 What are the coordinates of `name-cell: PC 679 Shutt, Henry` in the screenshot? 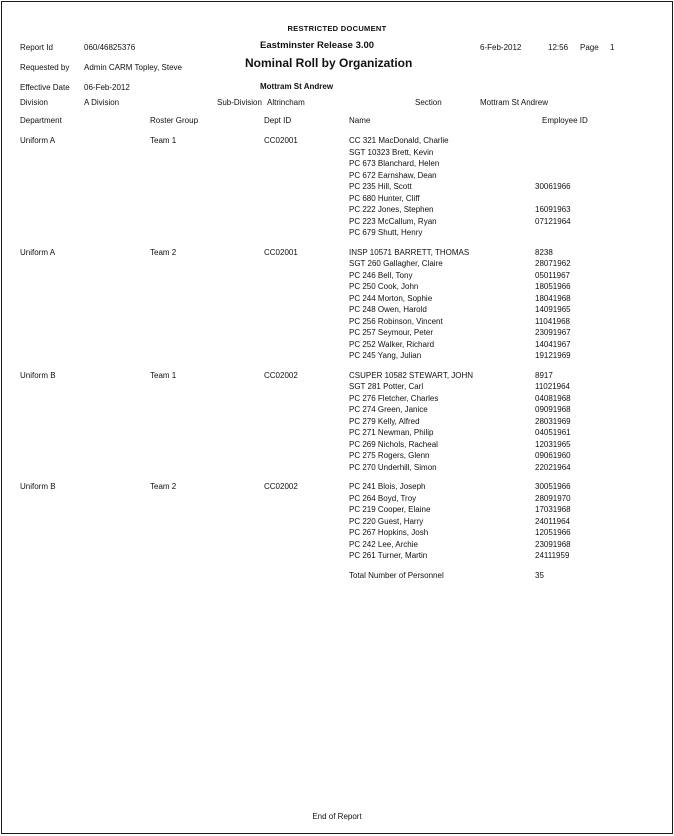 It's located at (386, 232).